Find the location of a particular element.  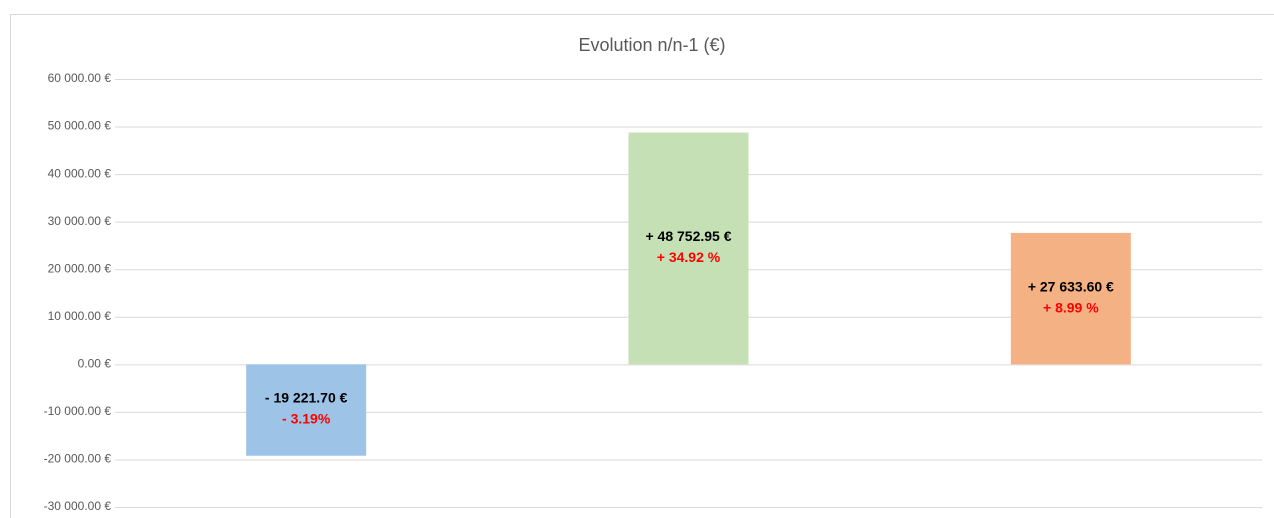

y-tick-label: 60 000.00 € is located at coordinates (80, 78).